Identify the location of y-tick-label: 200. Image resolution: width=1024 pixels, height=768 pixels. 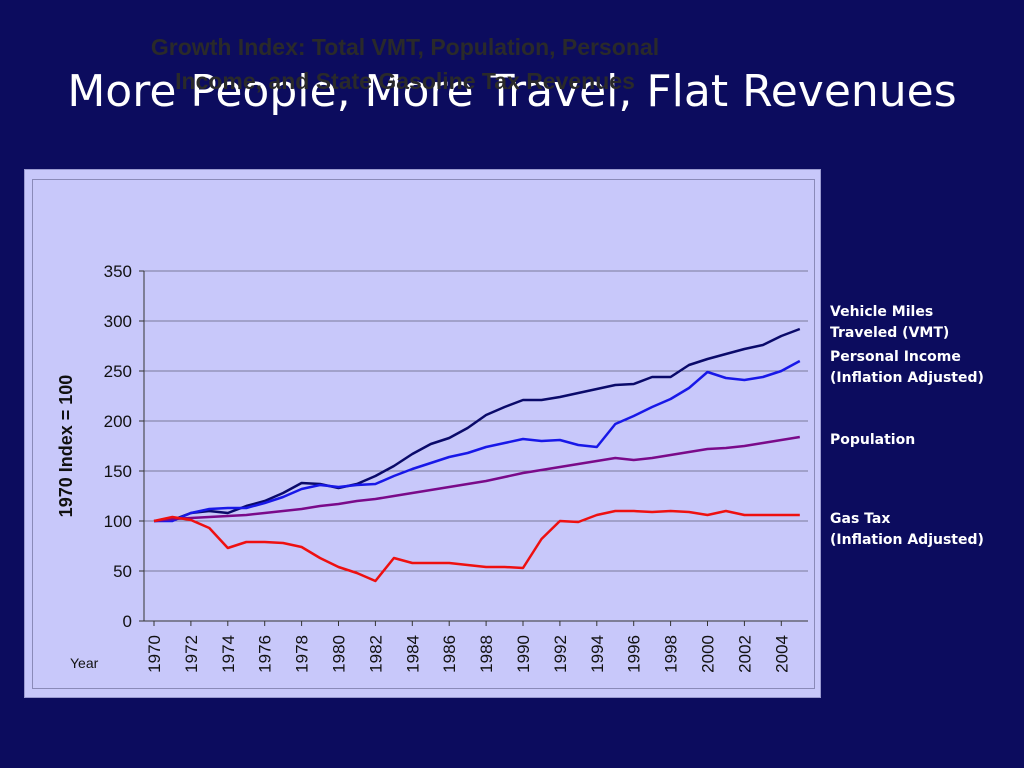
(118, 421).